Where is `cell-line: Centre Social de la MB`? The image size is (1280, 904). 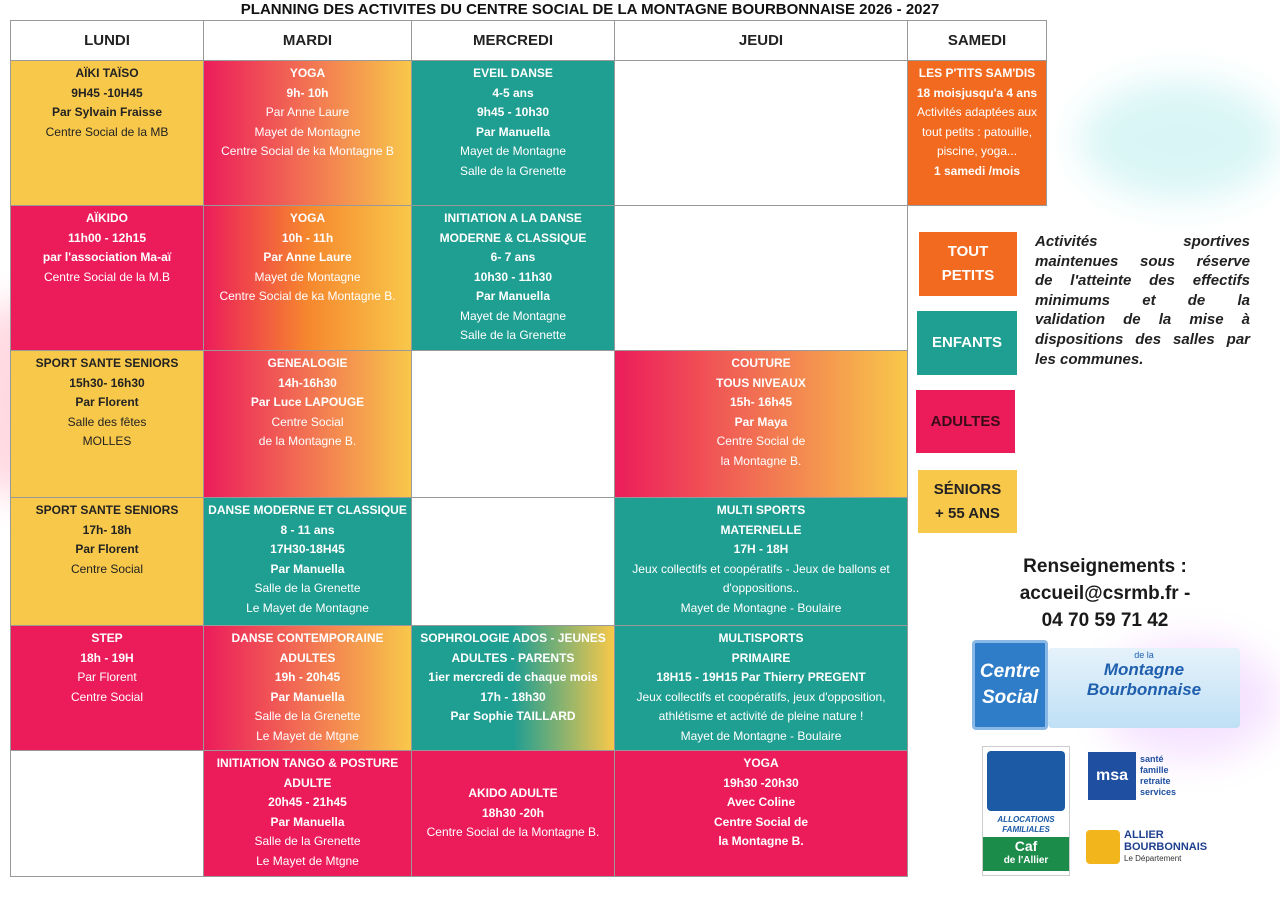 cell-line: Centre Social de la MB is located at coordinates (107, 131).